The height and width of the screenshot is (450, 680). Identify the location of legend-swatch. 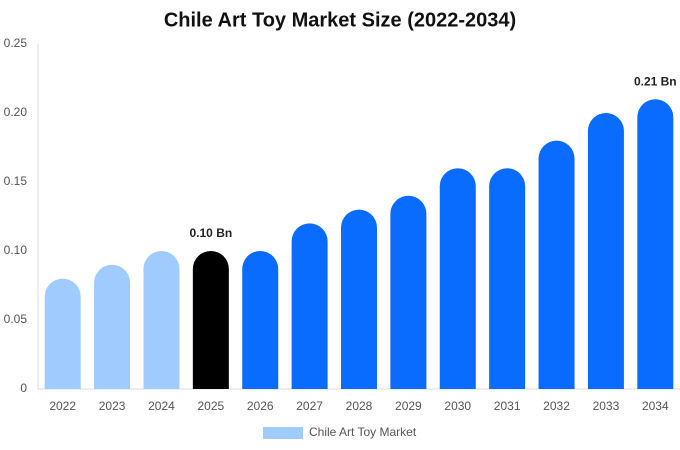
(283, 433).